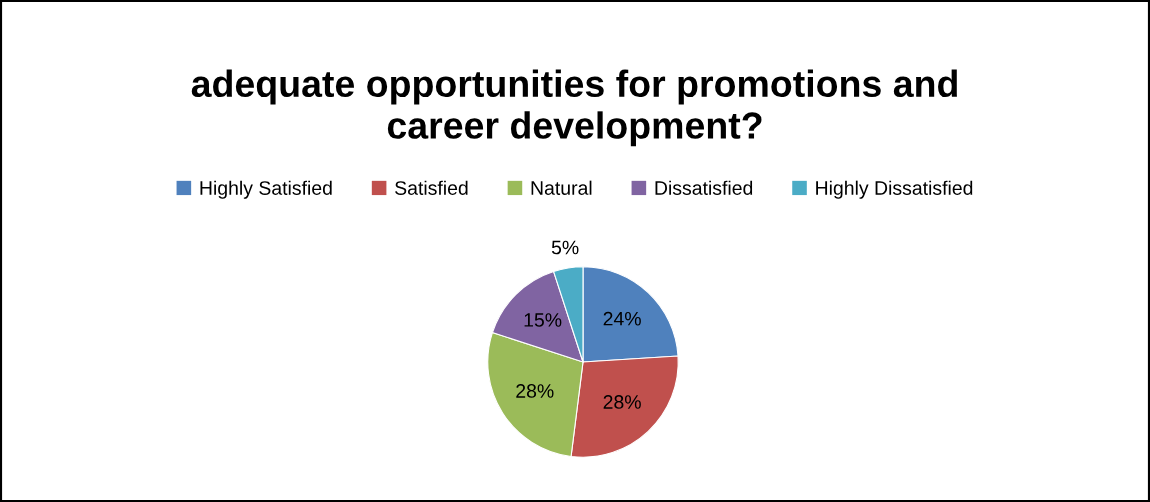  What do you see at coordinates (894, 189) in the screenshot?
I see `legend-label: Highly Dissatisfied` at bounding box center [894, 189].